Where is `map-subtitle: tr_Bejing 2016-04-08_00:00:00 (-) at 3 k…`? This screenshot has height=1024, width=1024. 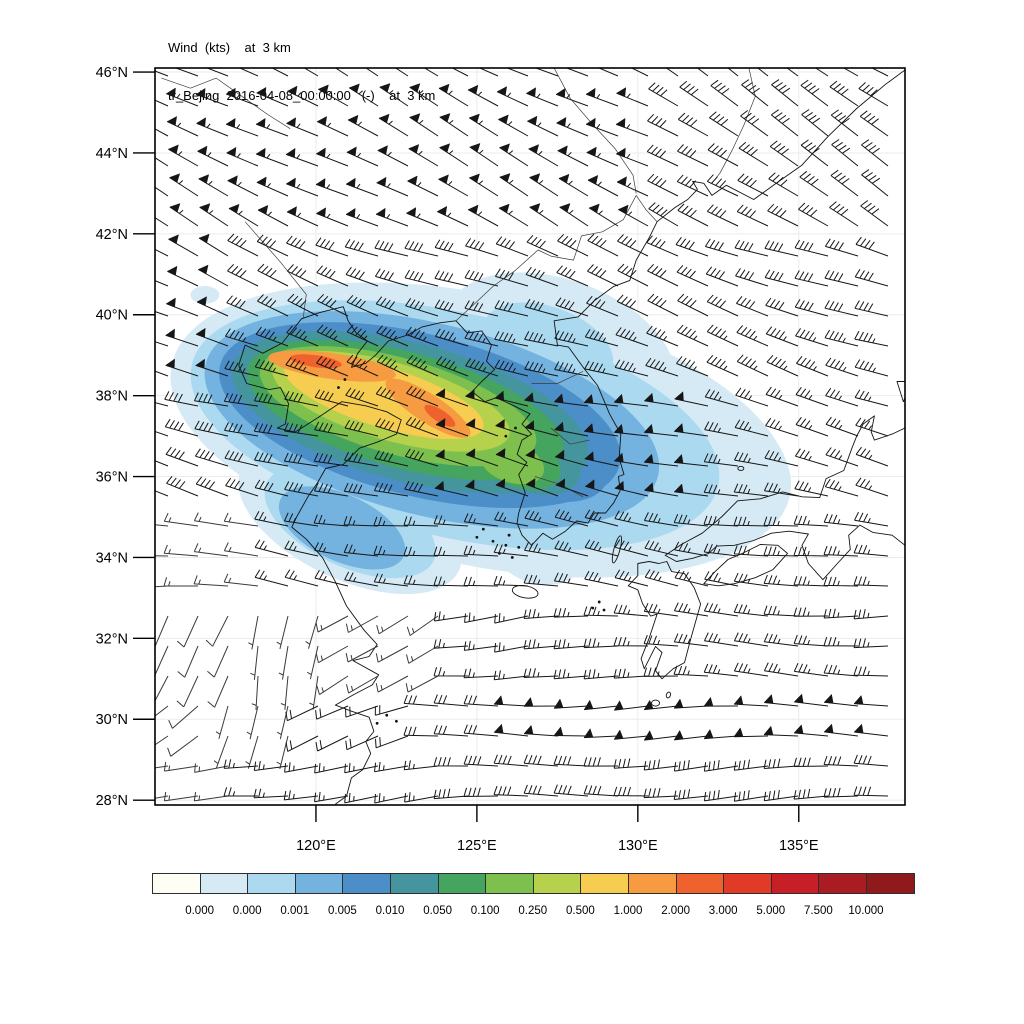
map-subtitle: tr_Bejing 2016-04-08_00:00:00 (-) at 3 k… is located at coordinates (302, 95).